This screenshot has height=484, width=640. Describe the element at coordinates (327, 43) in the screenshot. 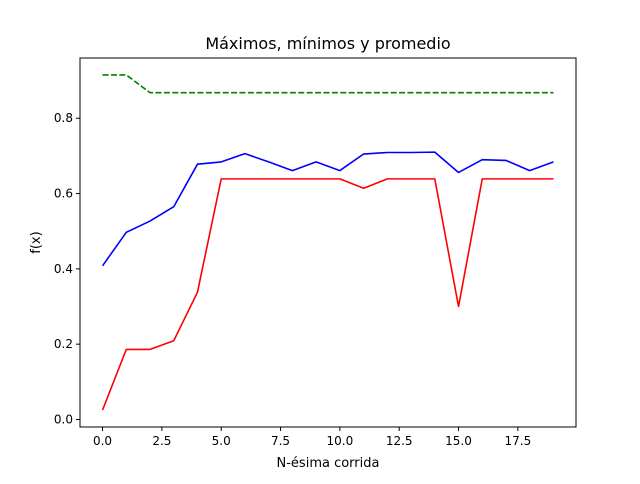

I see `chart-title: Máximos, mínimos y promedio` at that location.